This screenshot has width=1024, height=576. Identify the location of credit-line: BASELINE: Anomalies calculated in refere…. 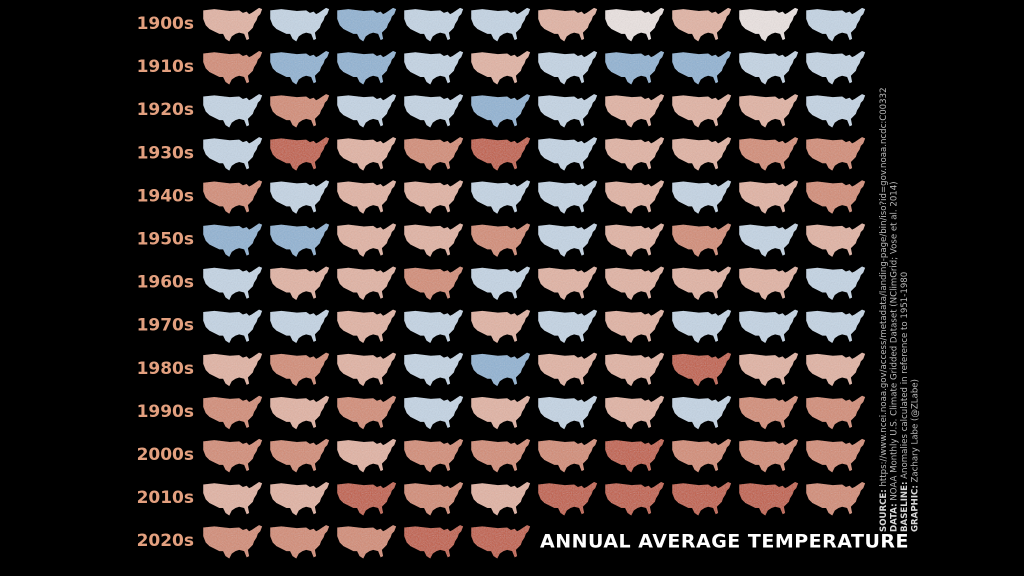
(905, 402).